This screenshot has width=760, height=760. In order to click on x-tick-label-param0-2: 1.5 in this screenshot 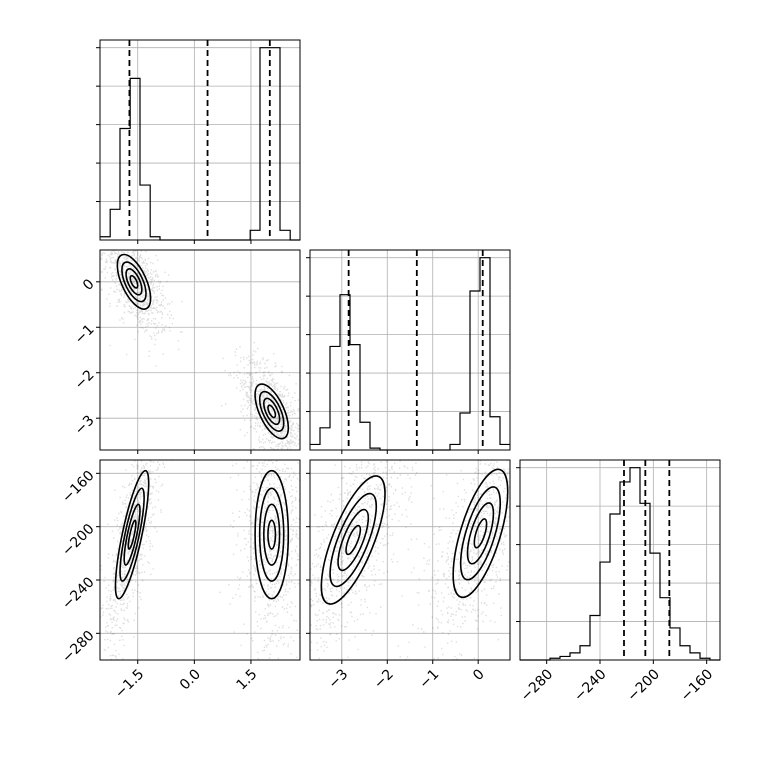, I will do `click(246, 679)`.